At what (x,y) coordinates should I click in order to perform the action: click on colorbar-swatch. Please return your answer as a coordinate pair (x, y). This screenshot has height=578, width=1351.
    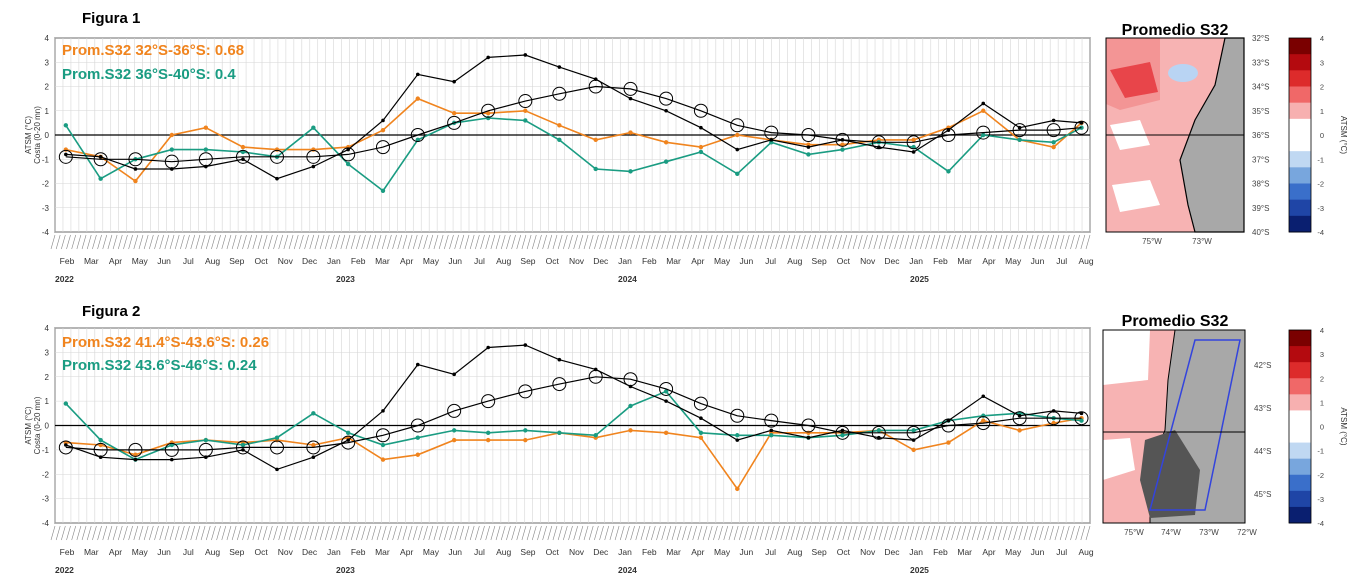
    Looking at the image, I should click on (1300, 354).